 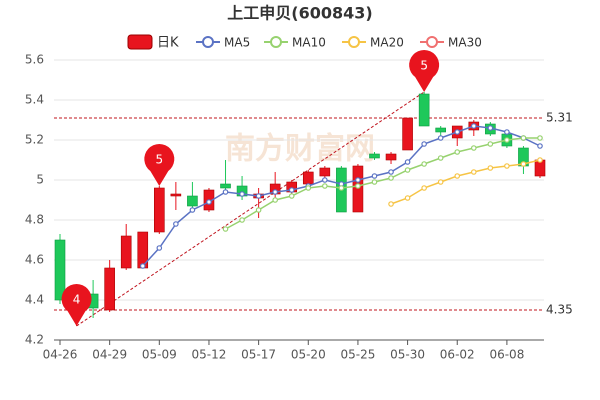 I want to click on chart-title: 上工申贝(600843), so click(x=299, y=13).